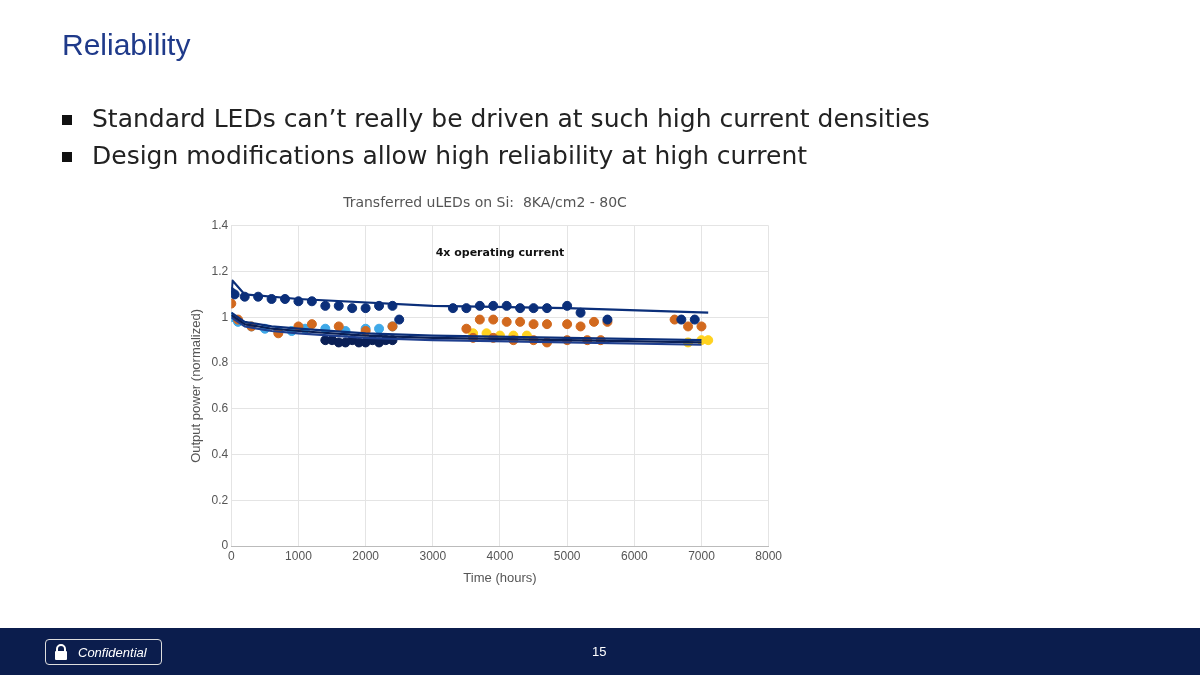 Image resolution: width=1200 pixels, height=675 pixels. I want to click on x-tick-label: 8000, so click(769, 555).